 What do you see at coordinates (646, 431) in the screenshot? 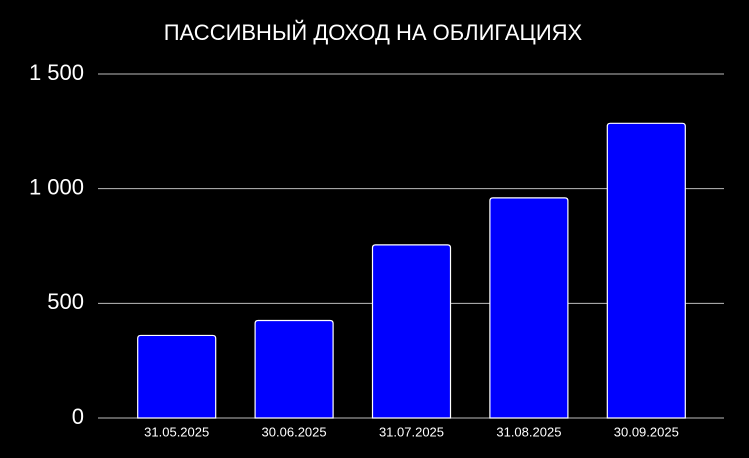
I see `x-tick-label: 30.09.2025` at bounding box center [646, 431].